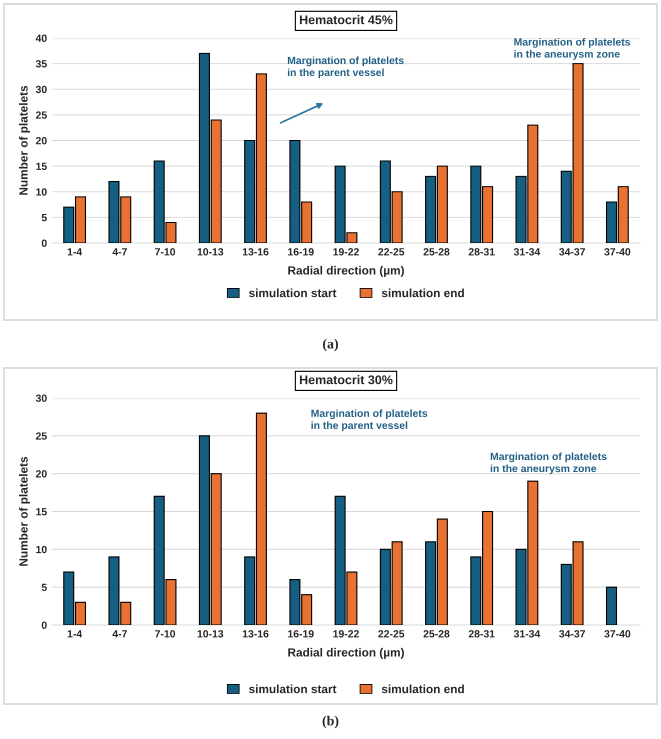 The height and width of the screenshot is (739, 661). Describe the element at coordinates (612, 605) in the screenshot. I see `bar` at that location.